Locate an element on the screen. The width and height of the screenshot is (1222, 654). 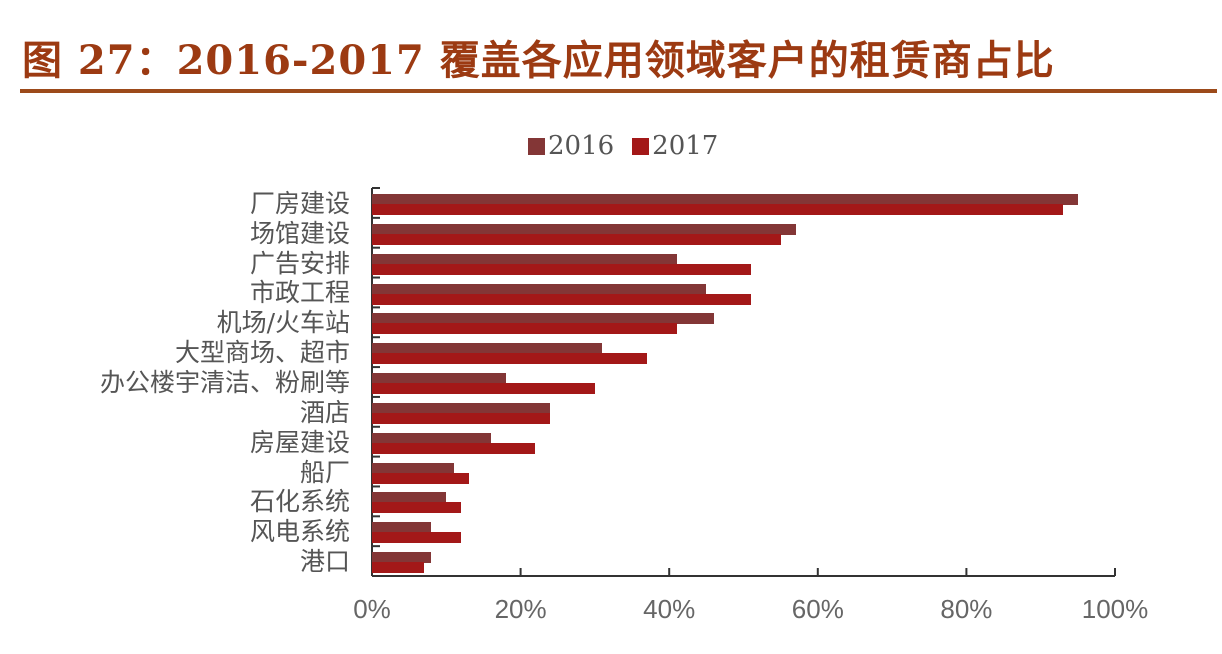
legend-swatch-2016 is located at coordinates (536, 146).